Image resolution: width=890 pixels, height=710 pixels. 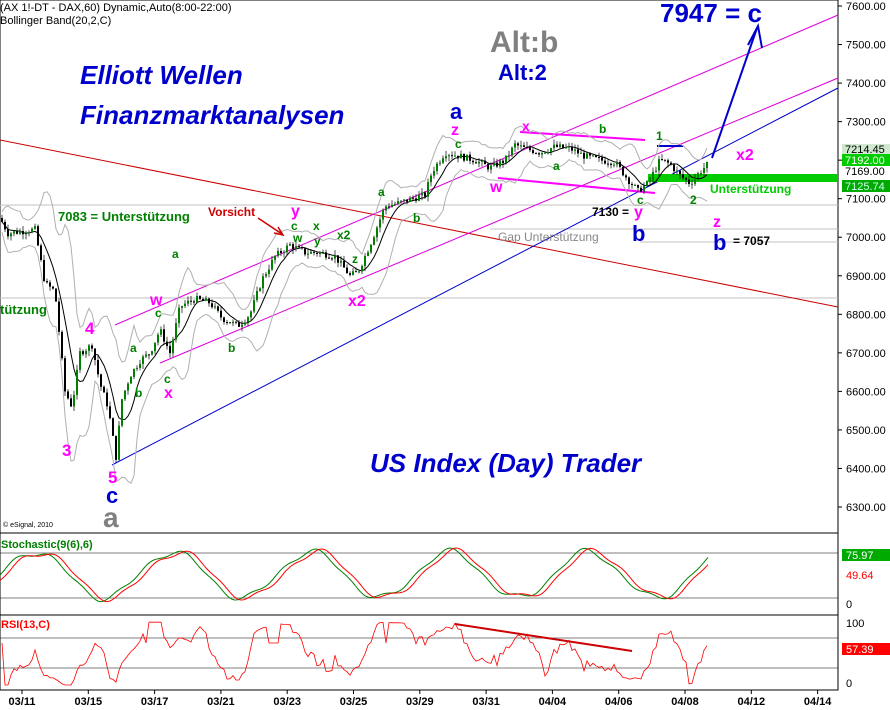 I want to click on price-tick-label: 6400.00, so click(x=866, y=469).